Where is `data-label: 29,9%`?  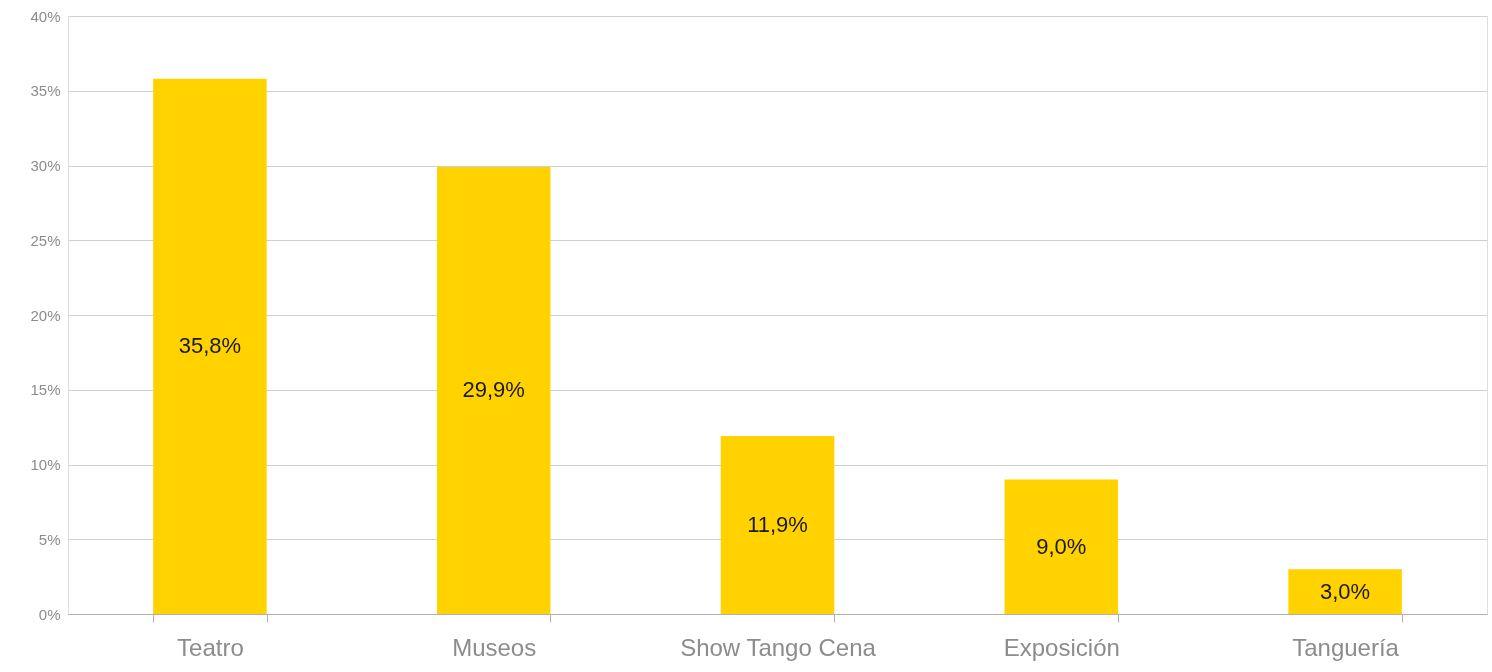
data-label: 29,9% is located at coordinates (493, 390).